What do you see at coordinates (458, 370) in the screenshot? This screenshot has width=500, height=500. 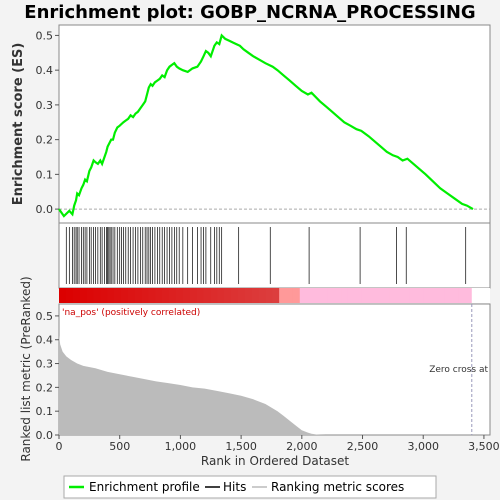 I see `zero-cross-annotation: Zero cross at` at bounding box center [458, 370].